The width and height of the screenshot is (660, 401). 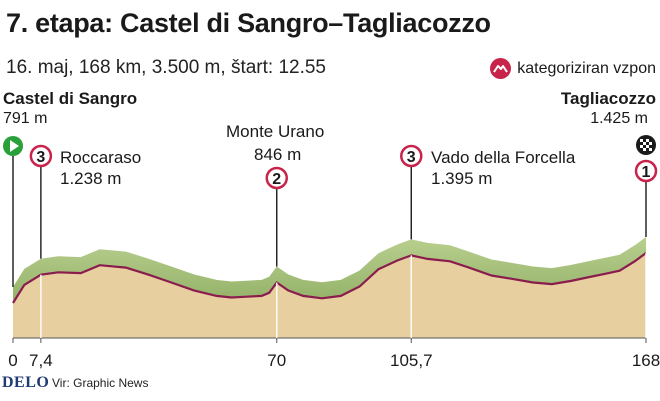 I want to click on x-tick-label: 168, so click(x=646, y=360).